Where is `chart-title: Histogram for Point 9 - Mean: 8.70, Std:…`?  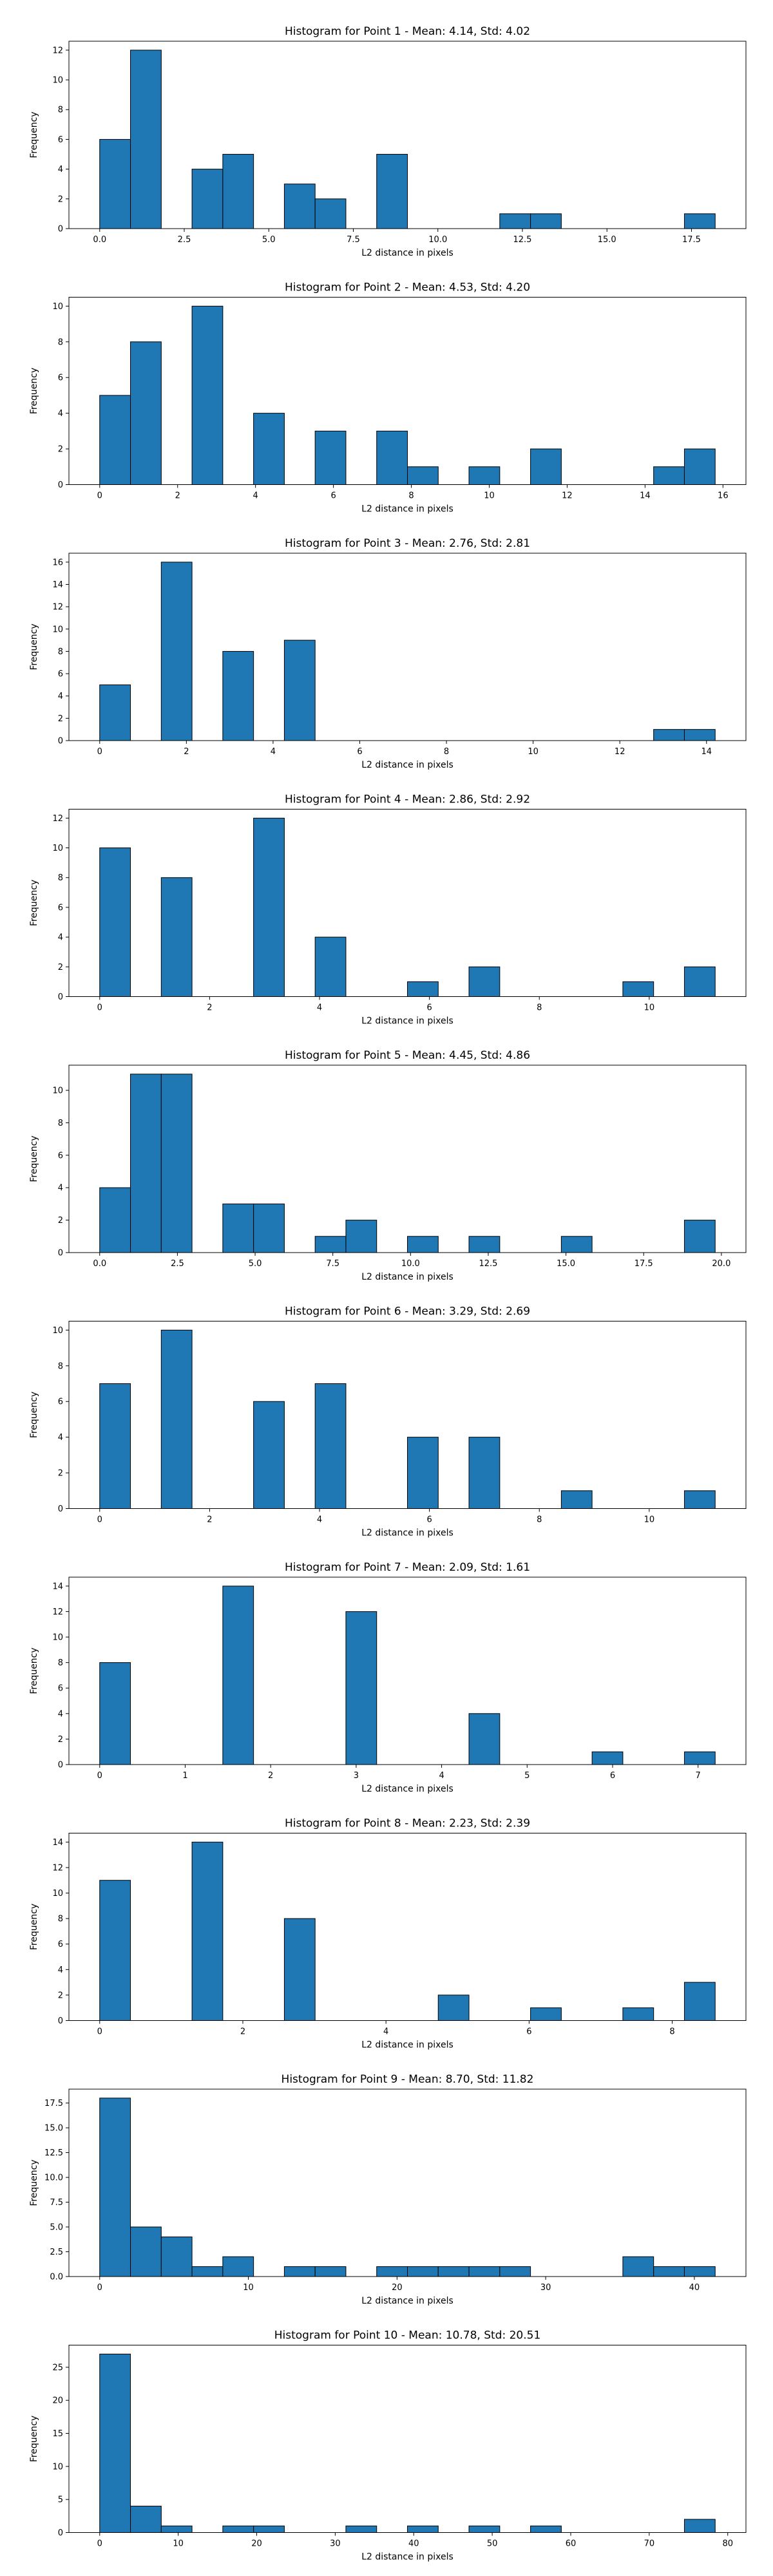 chart-title: Histogram for Point 9 - Mean: 8.70, Std:… is located at coordinates (408, 2079).